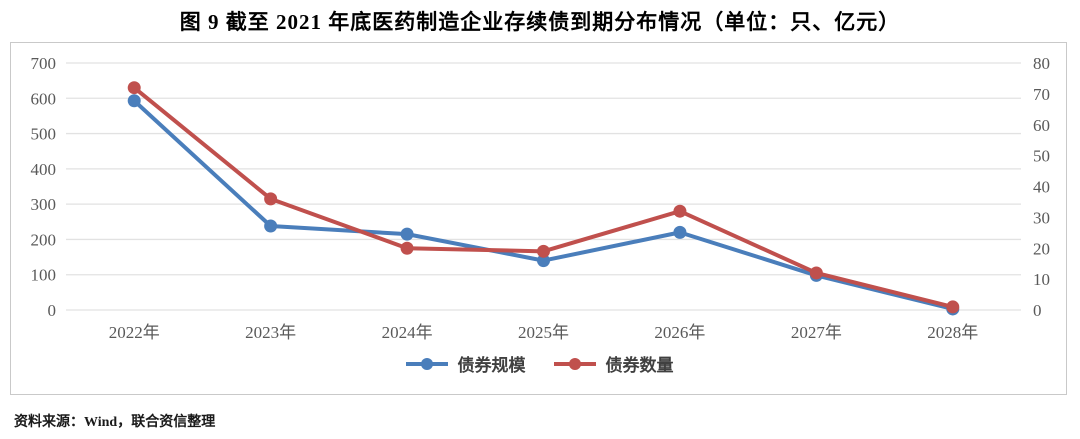 This screenshot has height=439, width=1080. What do you see at coordinates (639, 365) in the screenshot?
I see `legend-label: 债券数量` at bounding box center [639, 365].